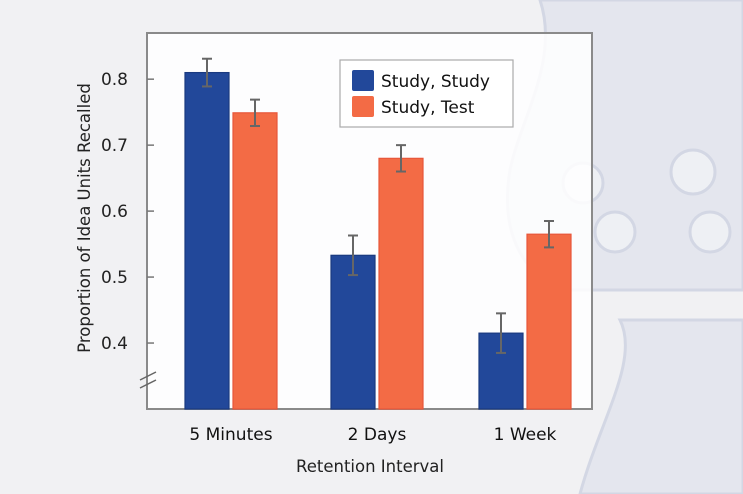  What do you see at coordinates (363, 106) in the screenshot?
I see `legend-swatch-study-test` at bounding box center [363, 106].